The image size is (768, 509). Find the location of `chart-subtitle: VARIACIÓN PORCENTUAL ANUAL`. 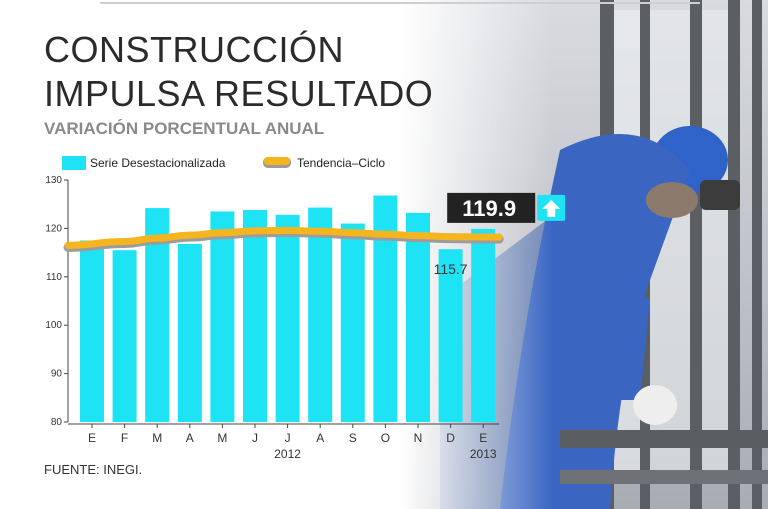

chart-subtitle: VARIACIÓN PORCENTUAL ANUAL is located at coordinates (184, 128).